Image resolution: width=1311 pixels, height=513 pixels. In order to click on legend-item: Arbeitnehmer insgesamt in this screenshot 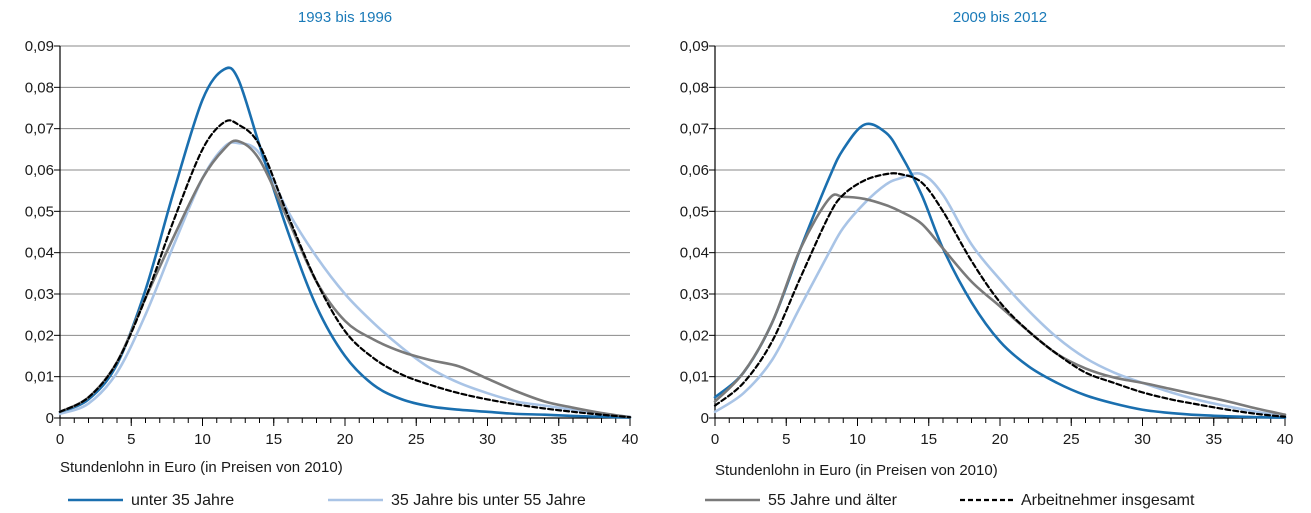, I will do `click(1077, 500)`.